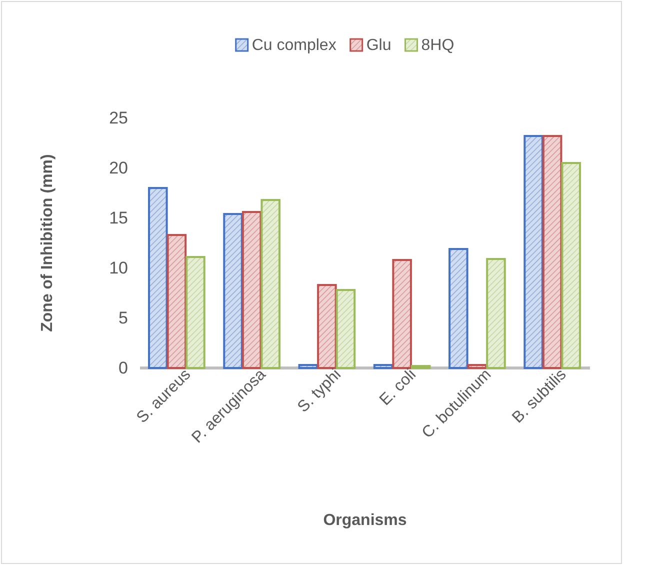 This screenshot has height=567, width=654. What do you see at coordinates (47, 243) in the screenshot?
I see `y-axis-title: Zone of Inhibition (mm)` at bounding box center [47, 243].